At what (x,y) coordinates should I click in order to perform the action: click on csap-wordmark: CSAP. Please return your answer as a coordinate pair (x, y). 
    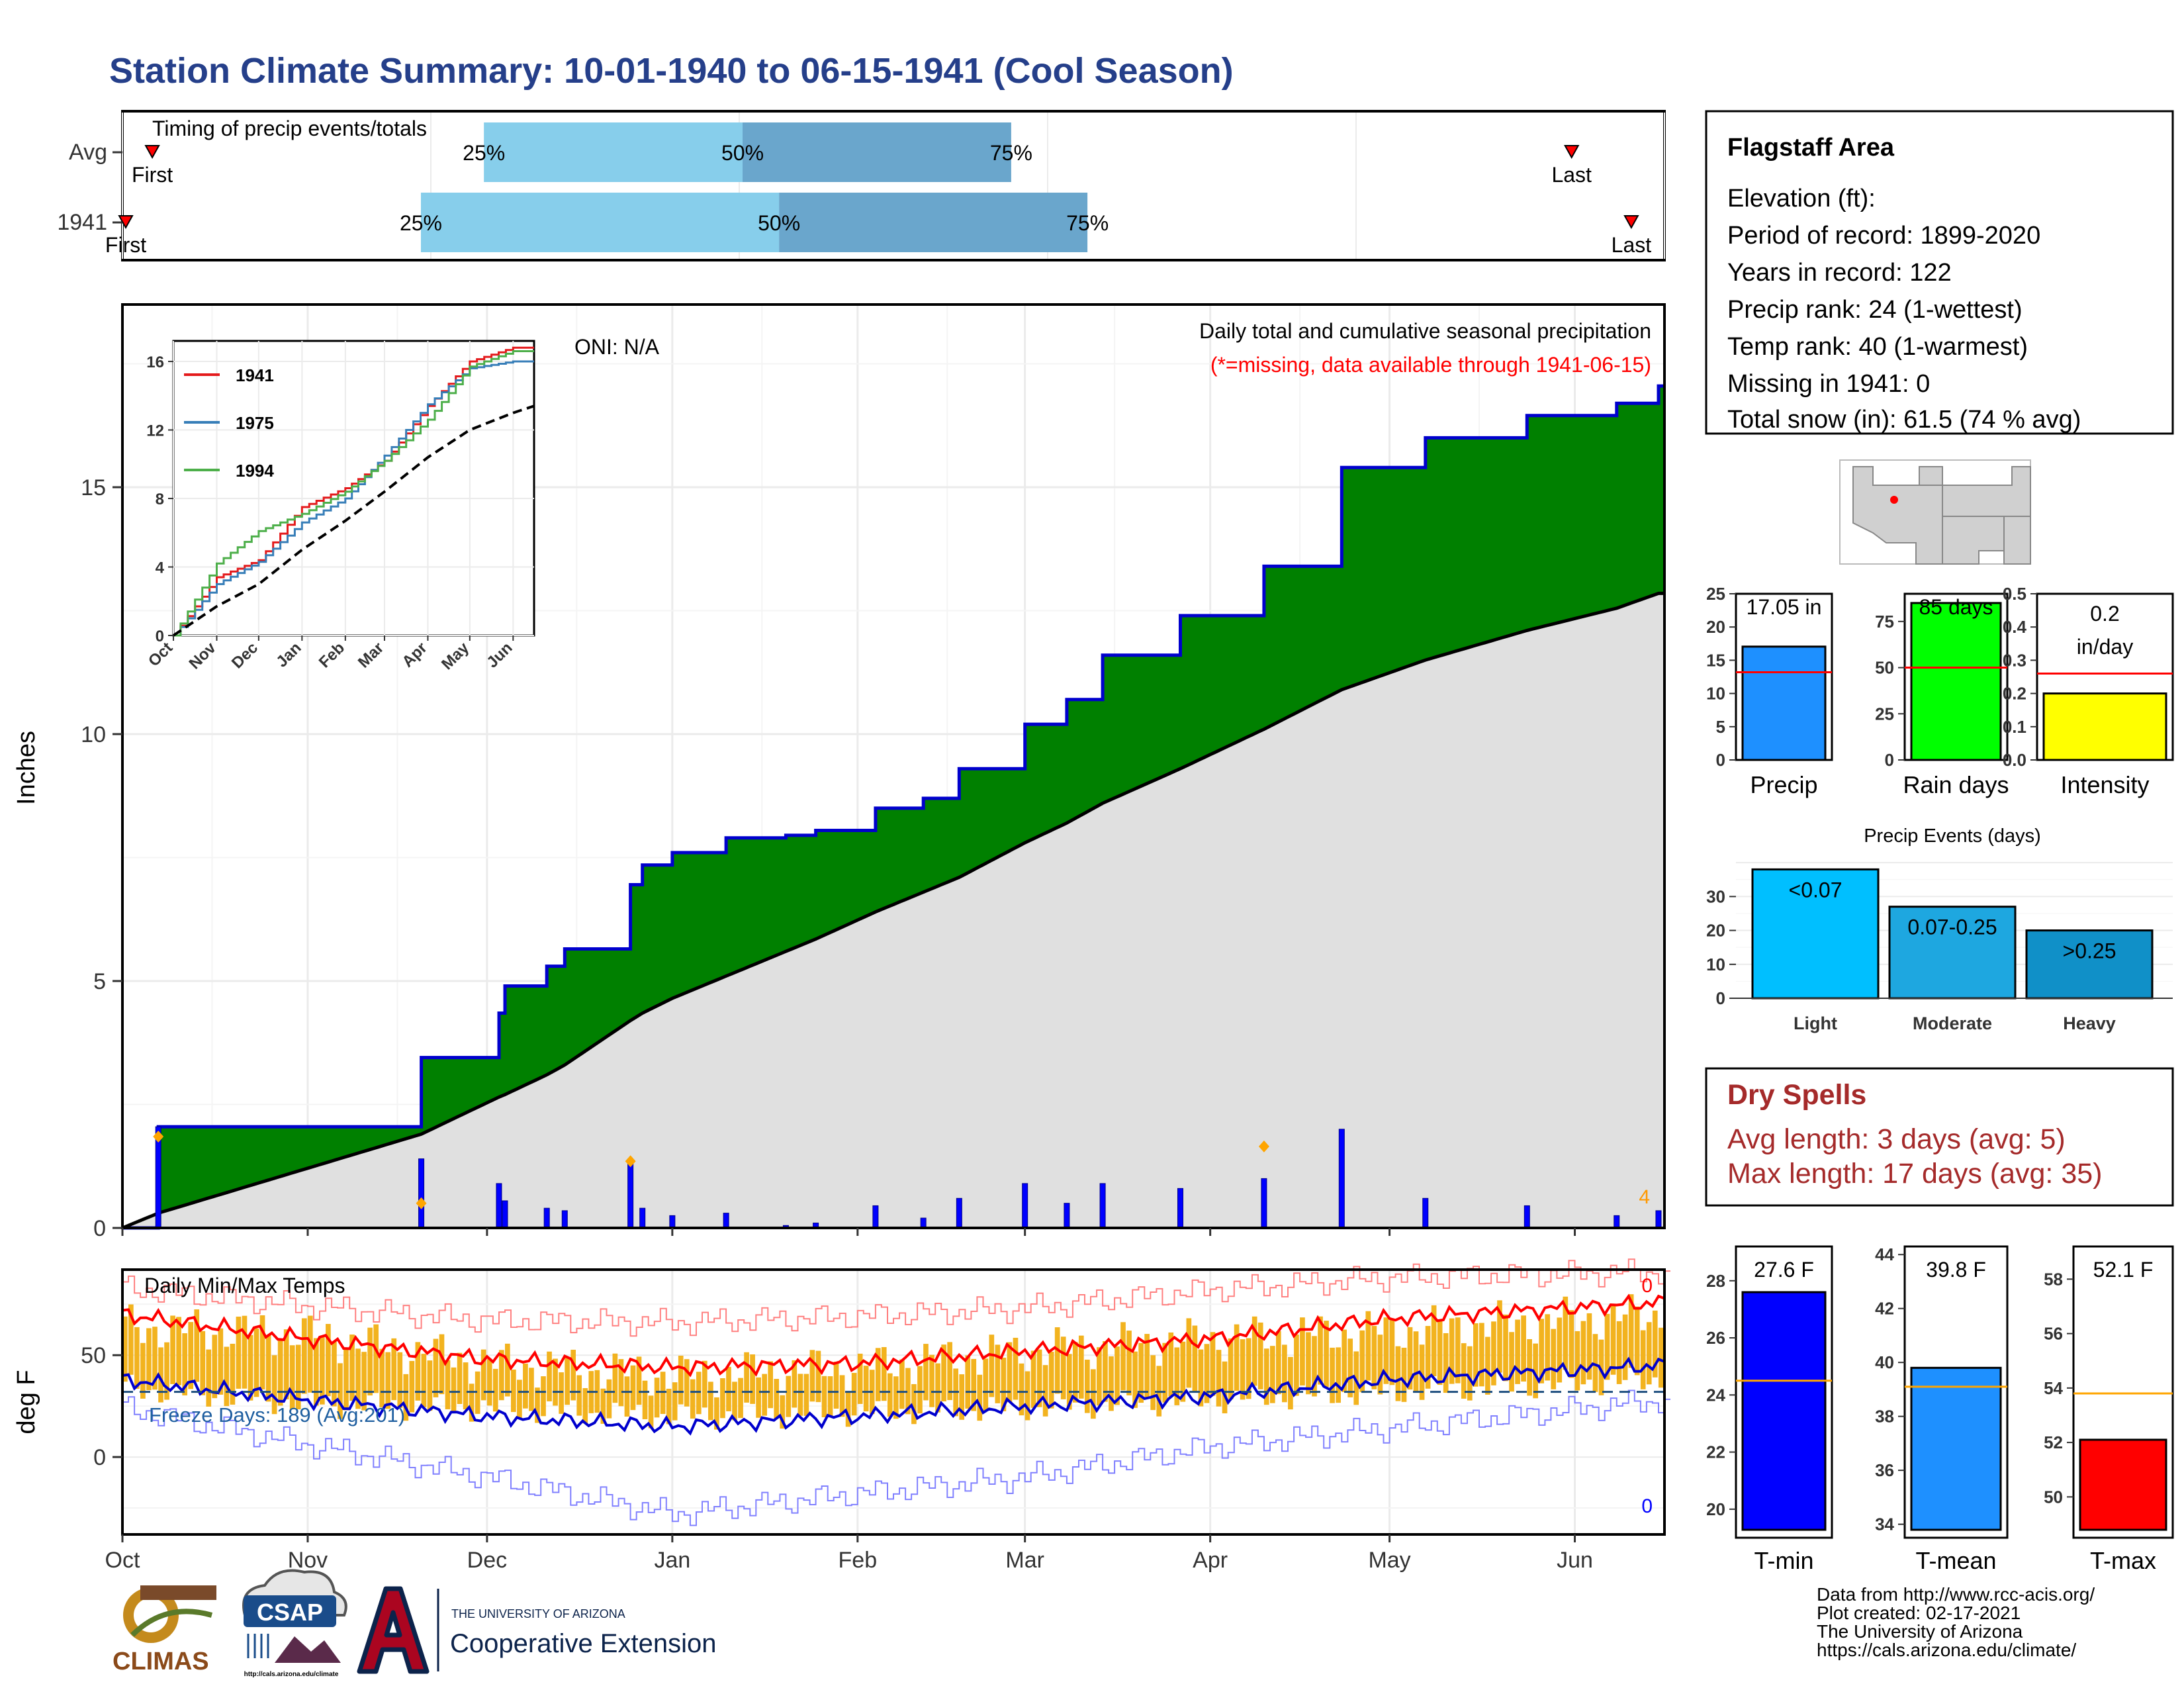
    Looking at the image, I should click on (290, 1612).